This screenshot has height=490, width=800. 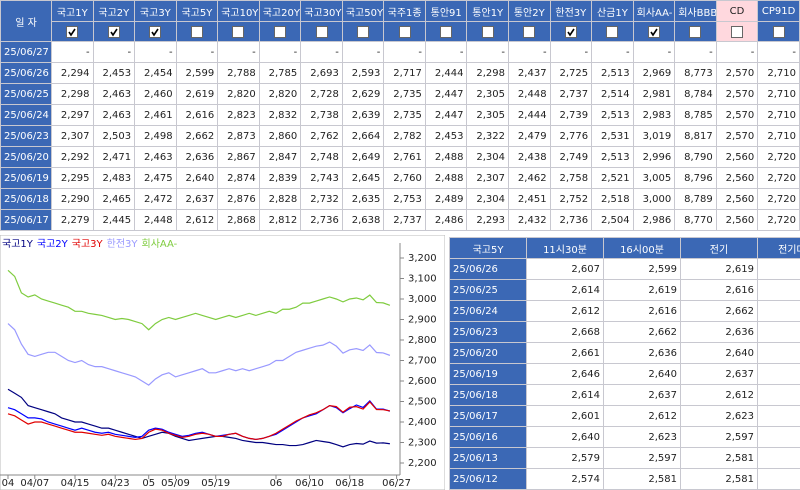 I want to click on cell: 2,717, so click(x=404, y=73).